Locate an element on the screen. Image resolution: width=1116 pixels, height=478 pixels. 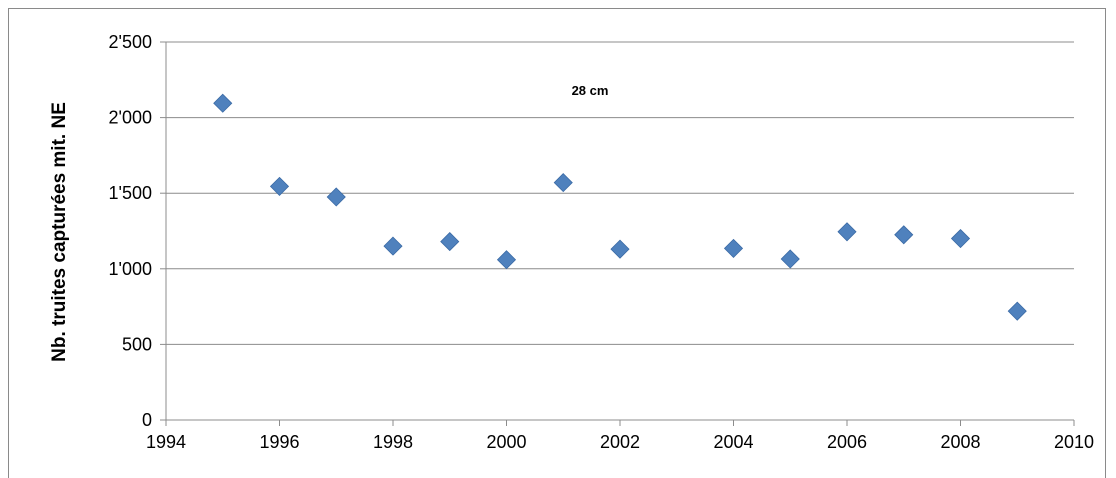
x-tick-label: 1996 is located at coordinates (279, 442).